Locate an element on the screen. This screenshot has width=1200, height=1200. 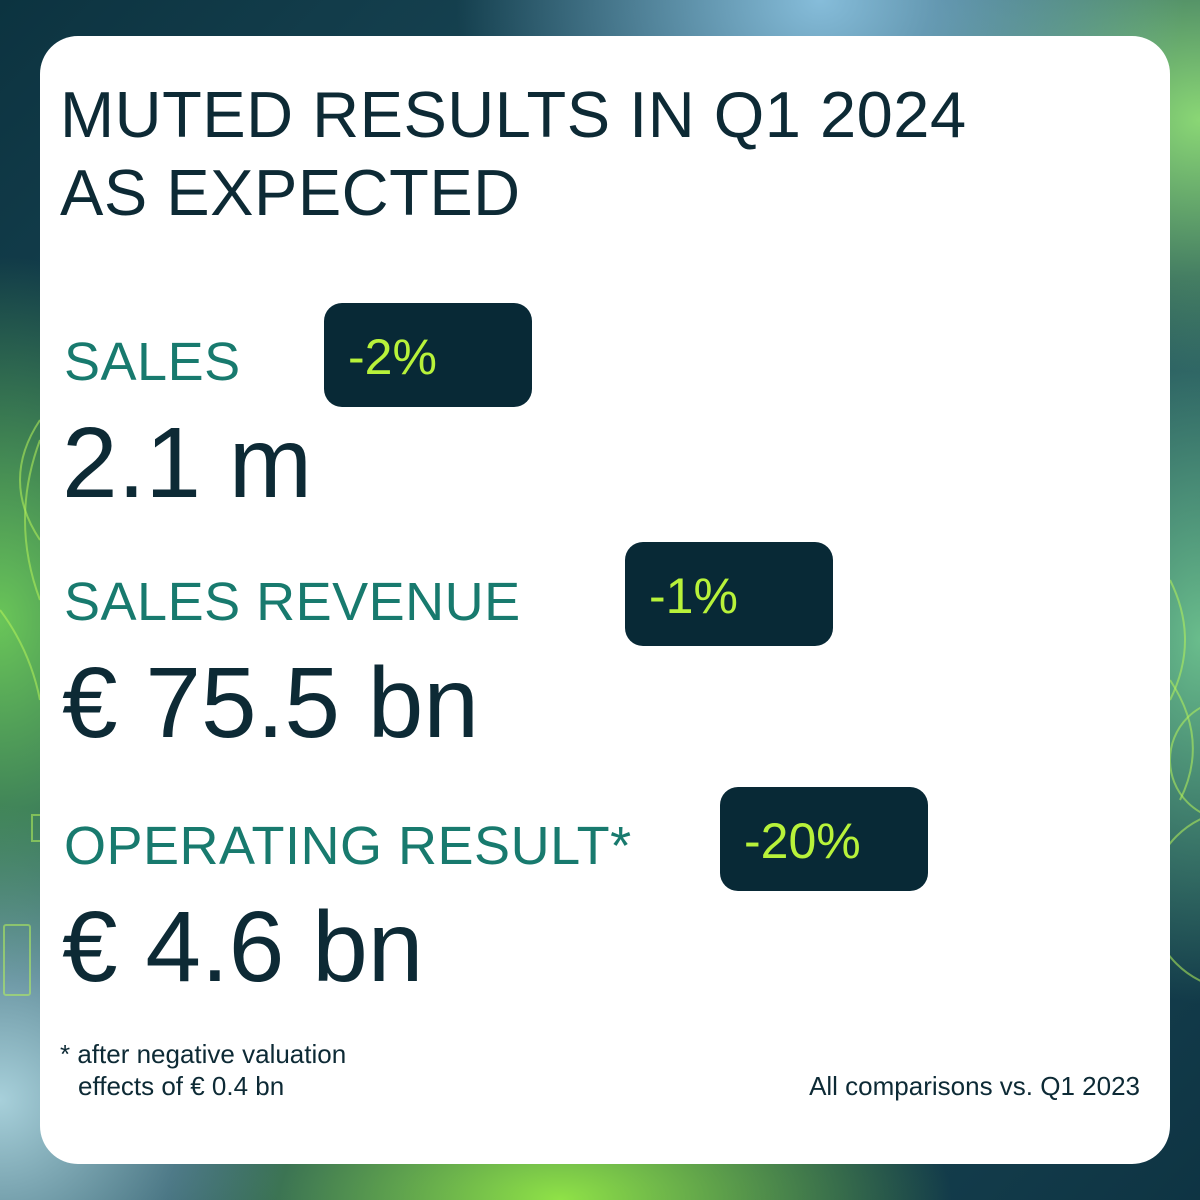
sales-revenue-label: SALES REVENUE is located at coordinates (292, 602).